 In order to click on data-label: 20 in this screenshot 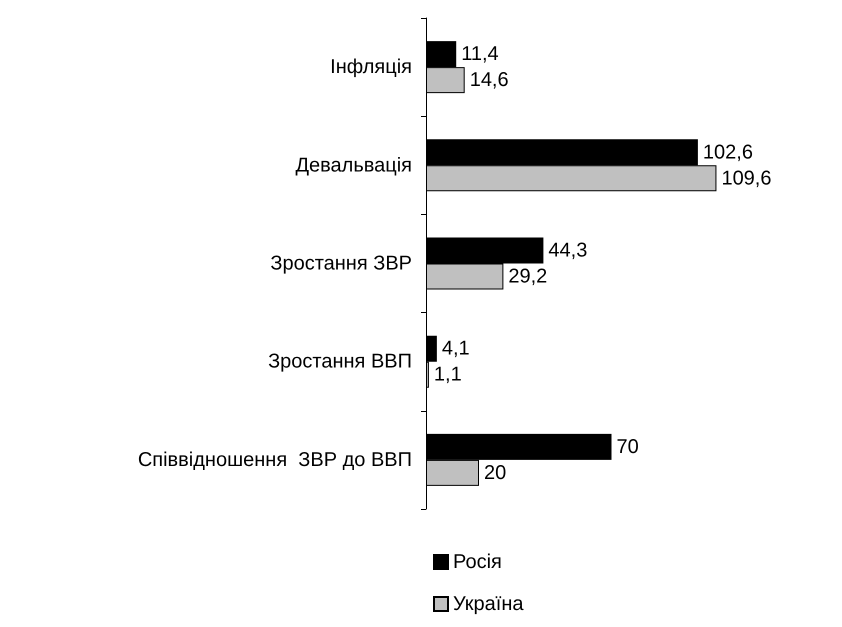, I will do `click(495, 473)`.